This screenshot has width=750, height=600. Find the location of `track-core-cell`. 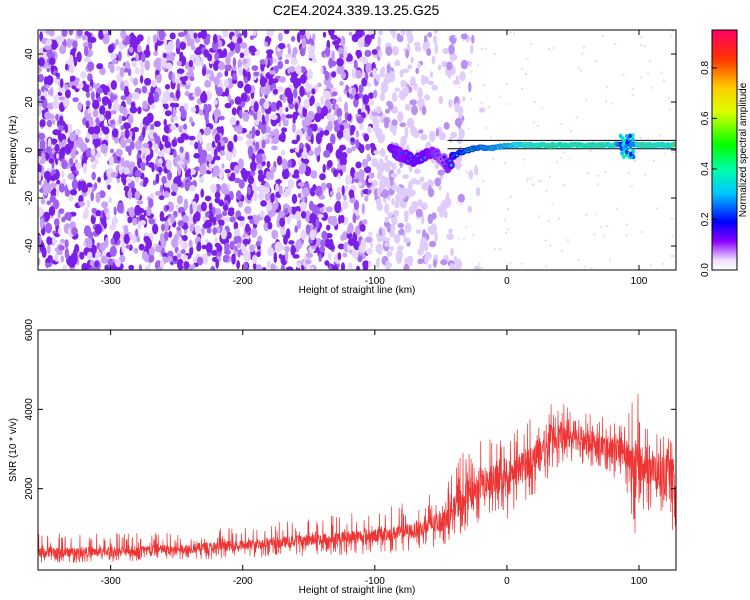

track-core-cell is located at coordinates (401, 153).